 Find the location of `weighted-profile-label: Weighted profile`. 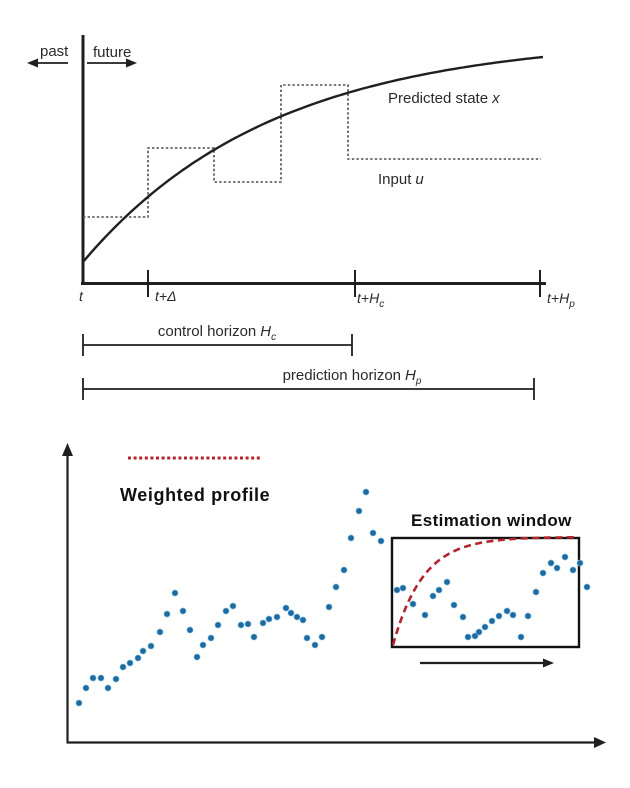

weighted-profile-label: Weighted profile is located at coordinates (195, 495).